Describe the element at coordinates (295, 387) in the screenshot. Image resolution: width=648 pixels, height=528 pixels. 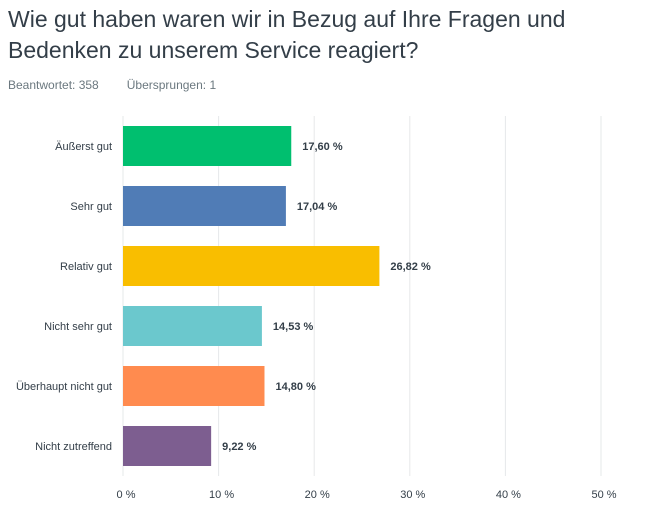
I see `bar-value-label: 14,80 %` at that location.